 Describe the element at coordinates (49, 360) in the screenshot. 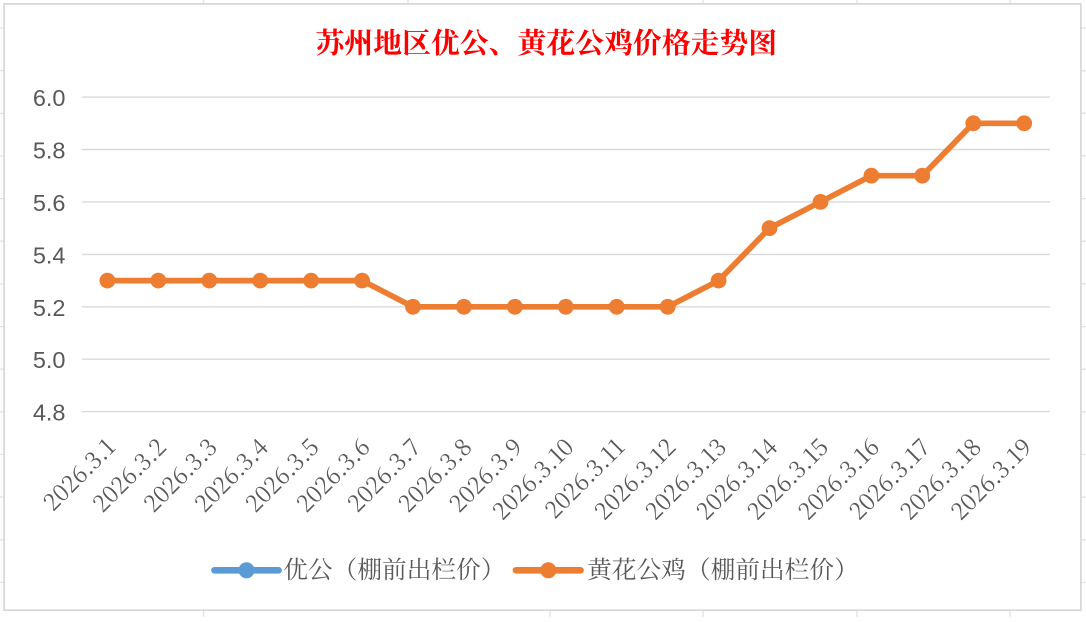

I see `svg-text: 5.0` at that location.